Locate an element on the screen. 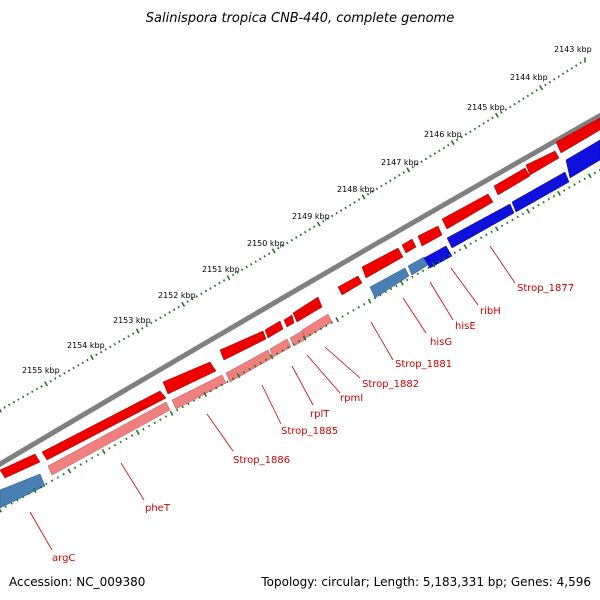 This screenshot has height=600, width=600. kbp-label: 2146 kbp is located at coordinates (443, 134).